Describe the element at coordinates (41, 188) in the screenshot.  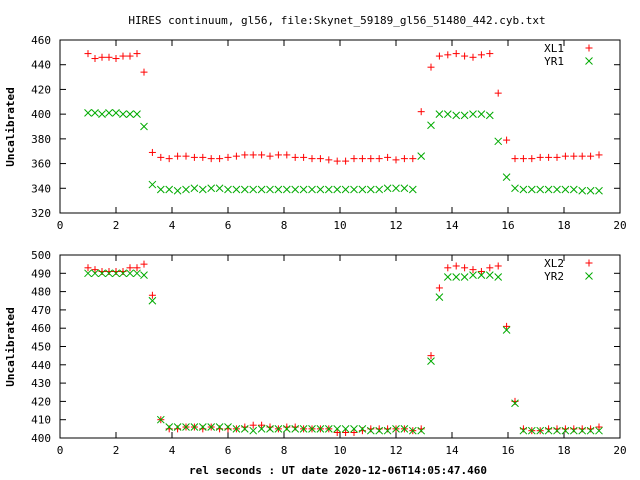
I see `y-tick-label: 340` at that location.